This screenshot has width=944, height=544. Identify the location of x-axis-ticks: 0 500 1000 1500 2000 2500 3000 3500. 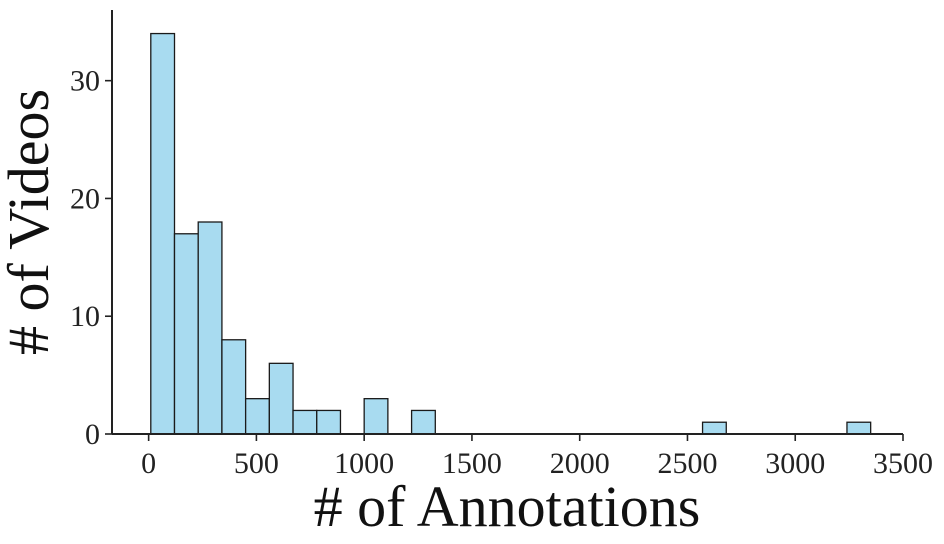
(537, 457).